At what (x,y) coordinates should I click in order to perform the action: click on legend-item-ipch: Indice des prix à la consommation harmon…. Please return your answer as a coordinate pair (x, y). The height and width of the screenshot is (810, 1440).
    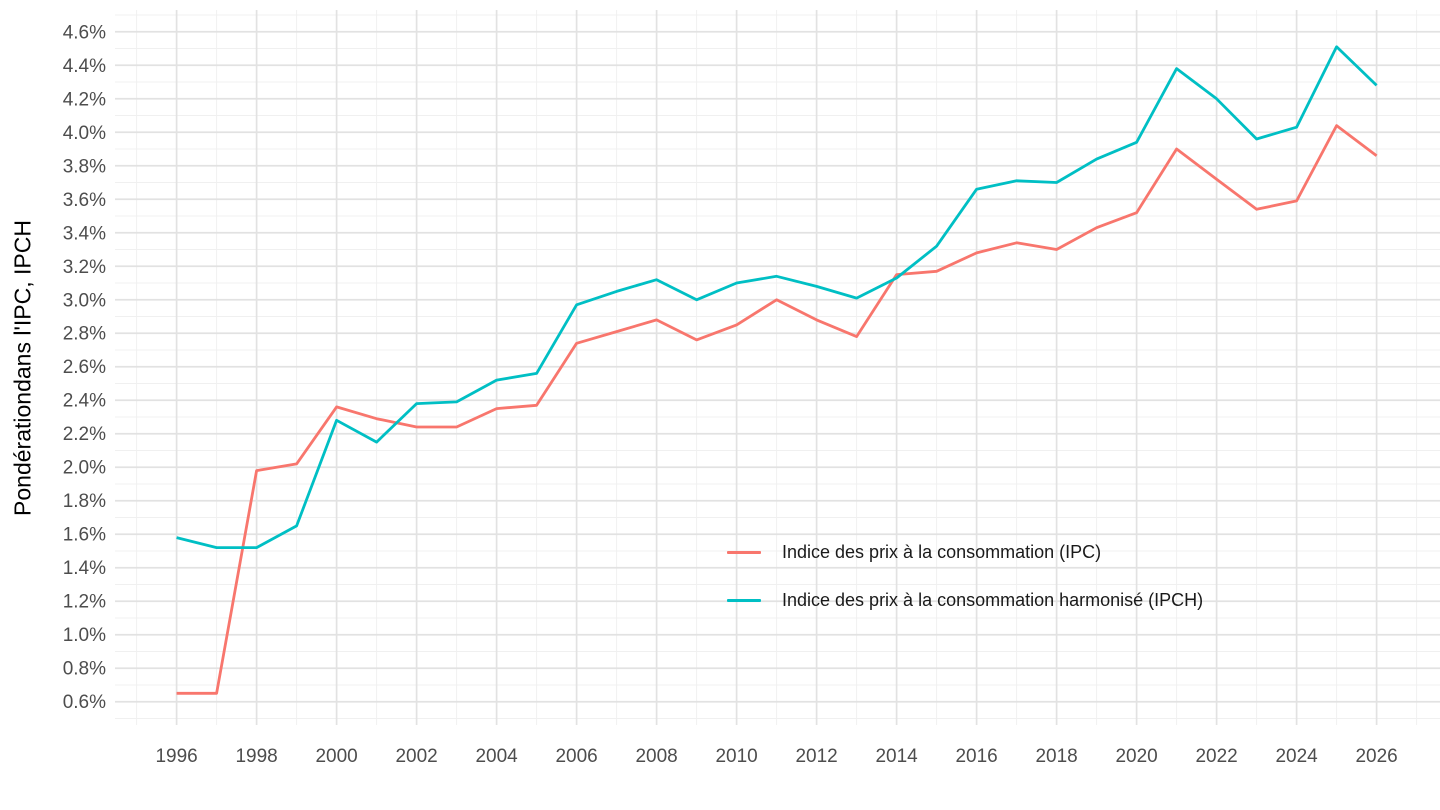
    Looking at the image, I should click on (965, 600).